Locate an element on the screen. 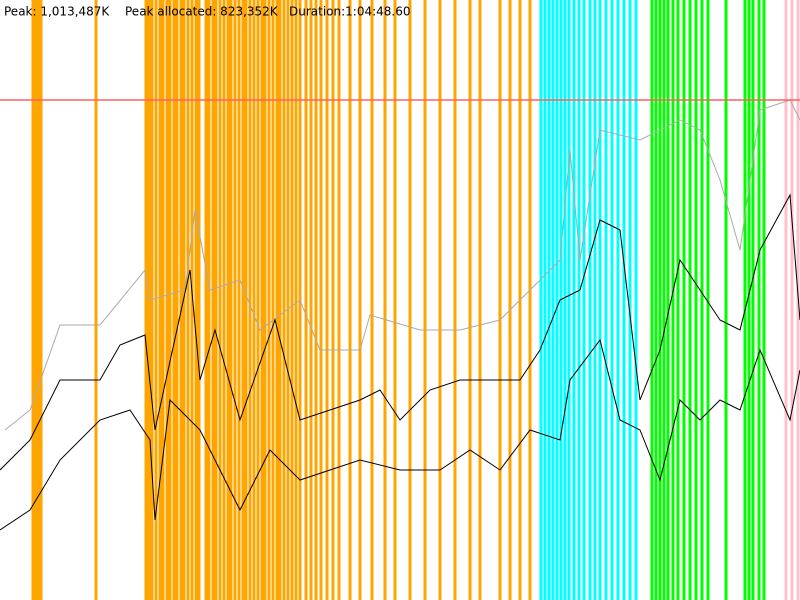 This screenshot has width=800, height=600. duration-label: Duration:1:04:48.60 is located at coordinates (350, 12).